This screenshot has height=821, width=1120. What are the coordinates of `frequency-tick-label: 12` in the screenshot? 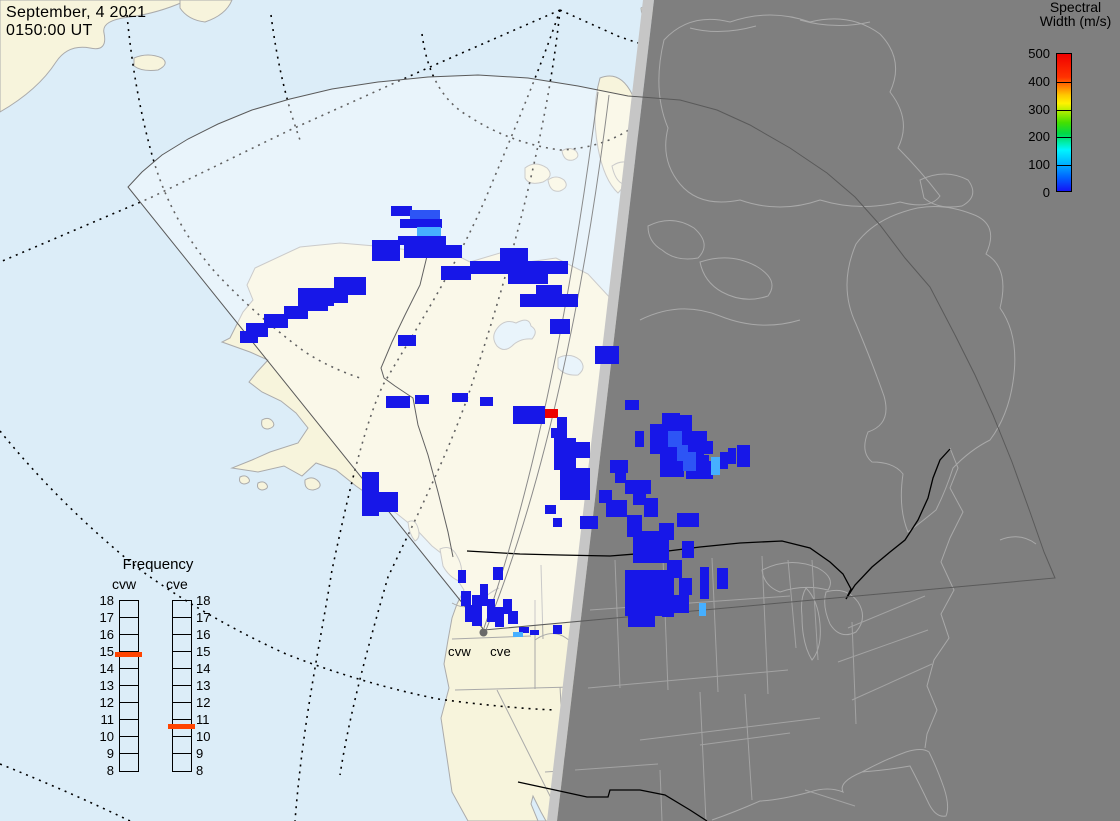 It's located at (106, 702).